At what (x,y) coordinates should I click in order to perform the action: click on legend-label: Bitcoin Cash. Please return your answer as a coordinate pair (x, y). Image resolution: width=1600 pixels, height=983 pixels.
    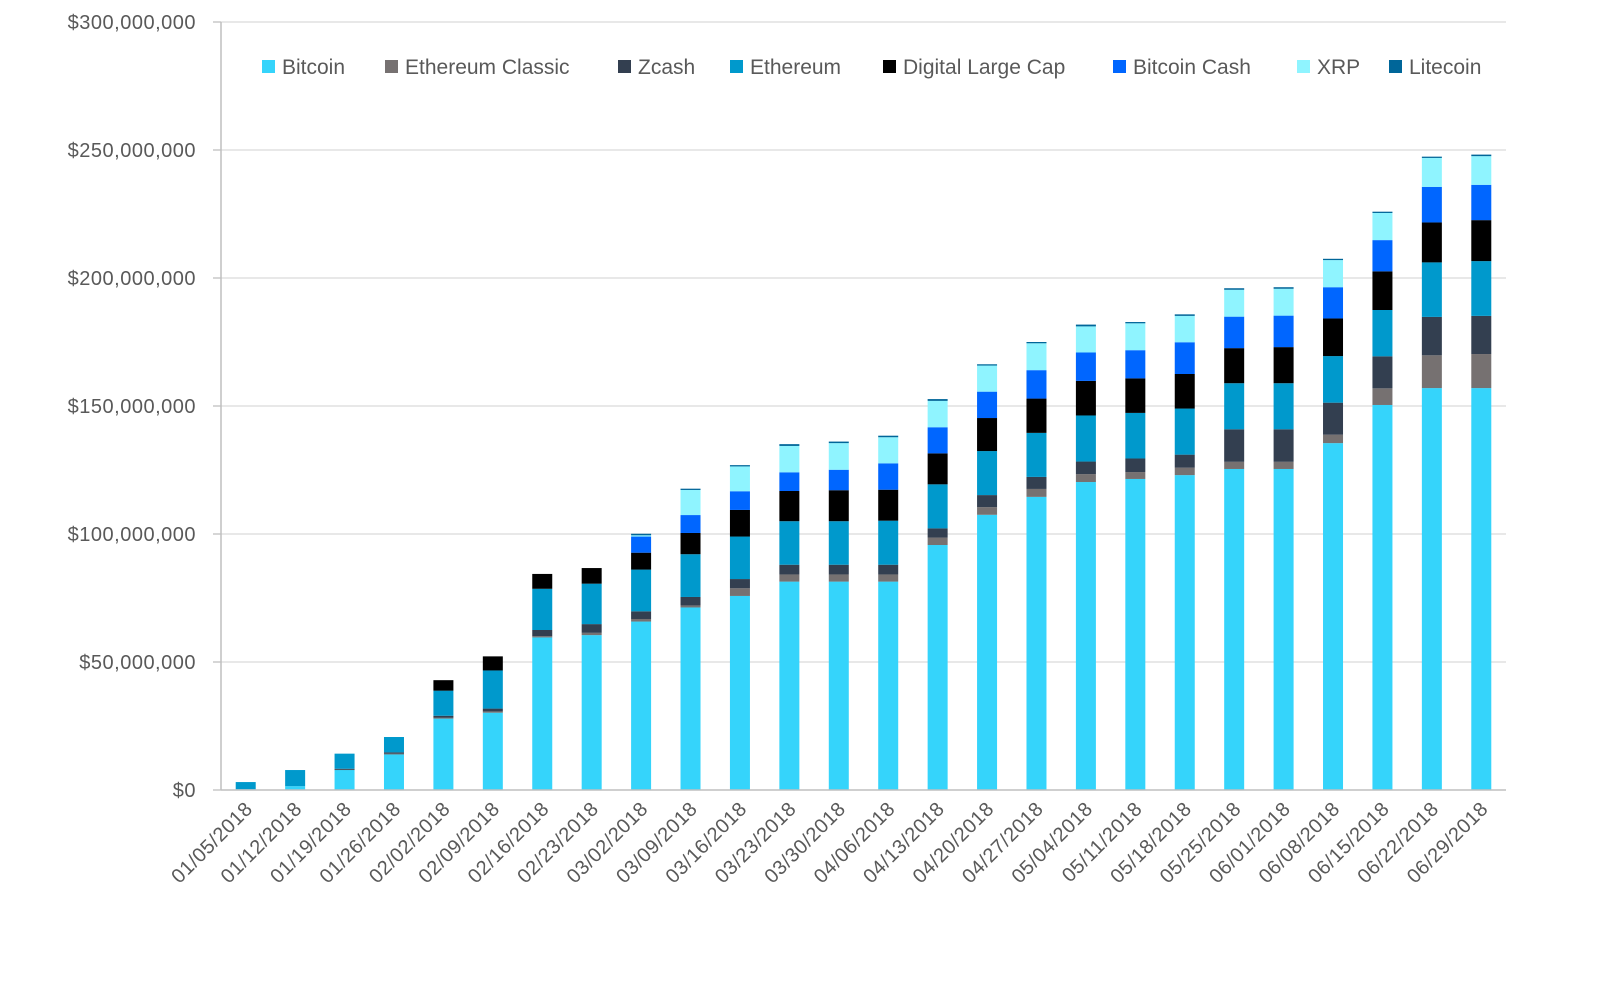
    Looking at the image, I should click on (1192, 67).